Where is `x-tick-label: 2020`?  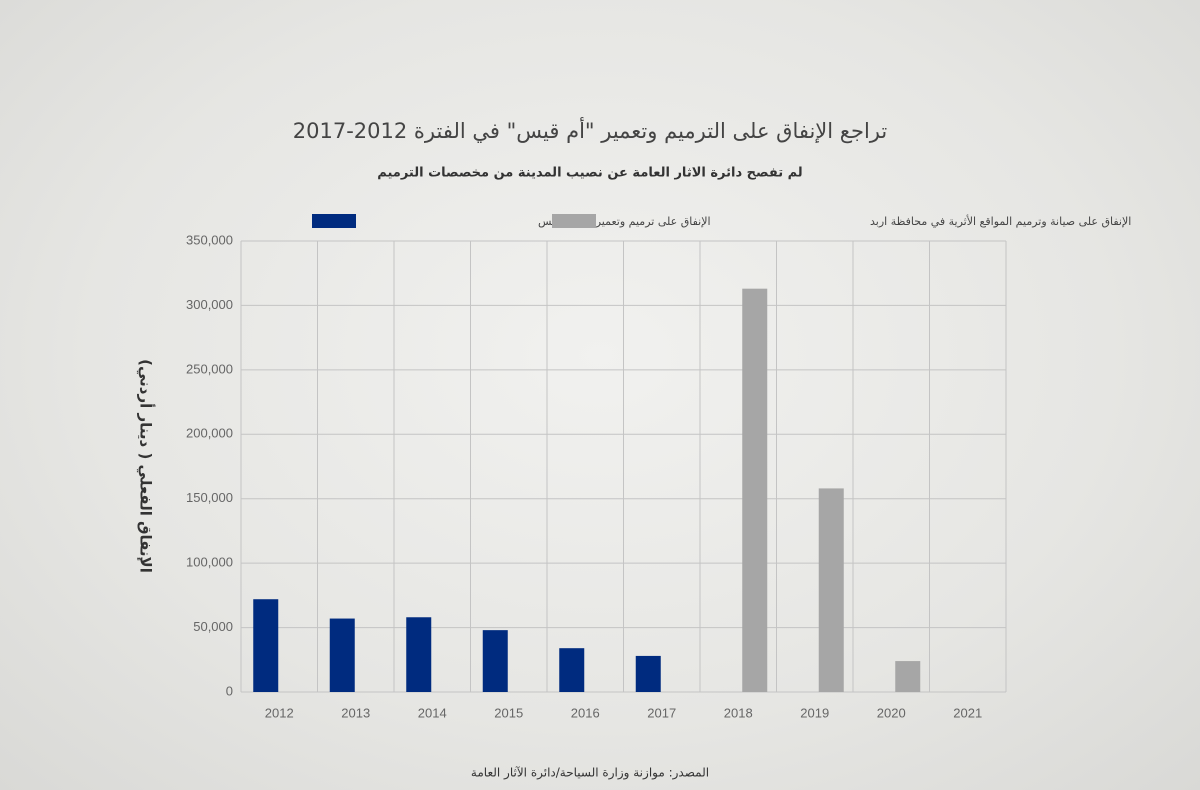 x-tick-label: 2020 is located at coordinates (891, 712).